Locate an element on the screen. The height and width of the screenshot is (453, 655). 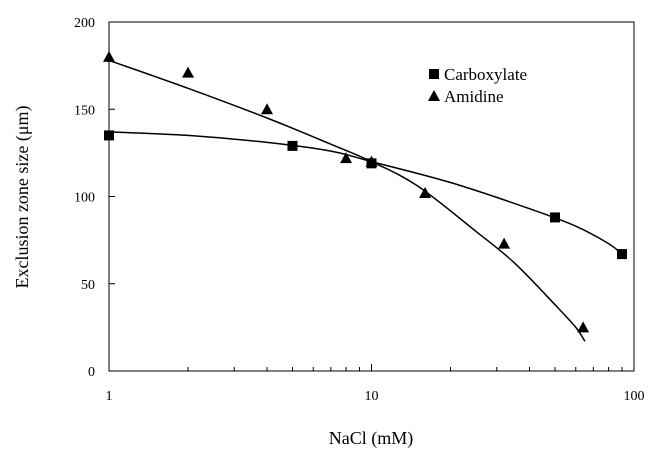
x-tick-label: 10 is located at coordinates (372, 396).